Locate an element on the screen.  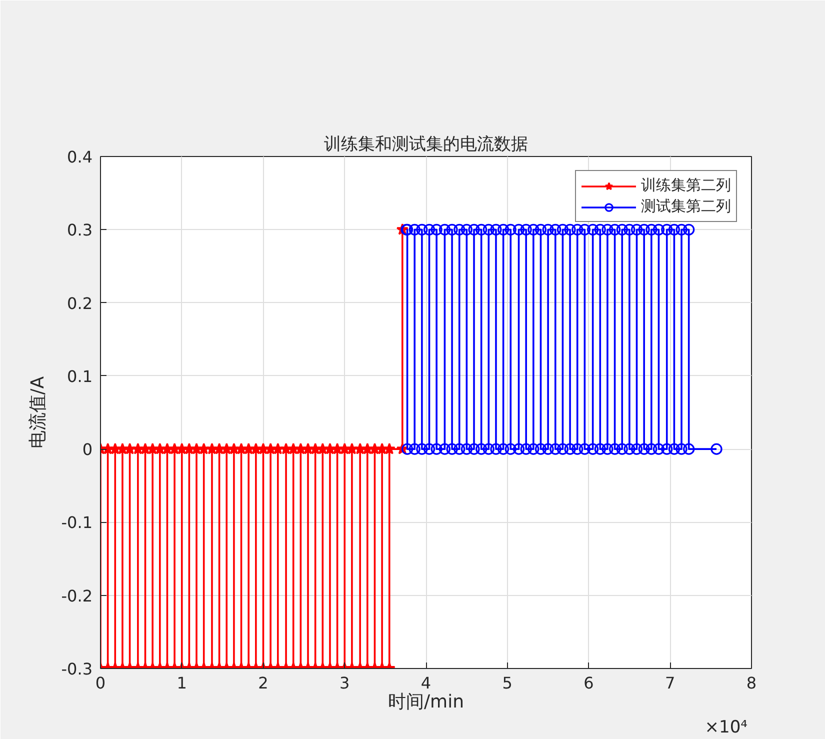
legend-label: 测试集第二列 is located at coordinates (686, 206).